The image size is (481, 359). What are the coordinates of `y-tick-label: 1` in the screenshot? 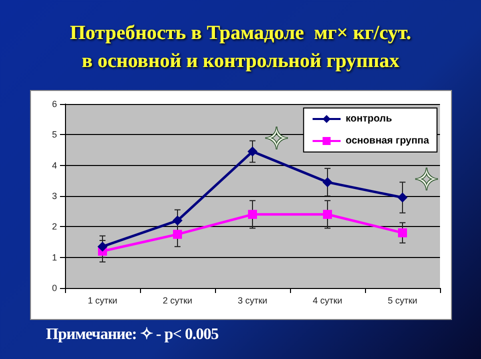 It's located at (54, 257).